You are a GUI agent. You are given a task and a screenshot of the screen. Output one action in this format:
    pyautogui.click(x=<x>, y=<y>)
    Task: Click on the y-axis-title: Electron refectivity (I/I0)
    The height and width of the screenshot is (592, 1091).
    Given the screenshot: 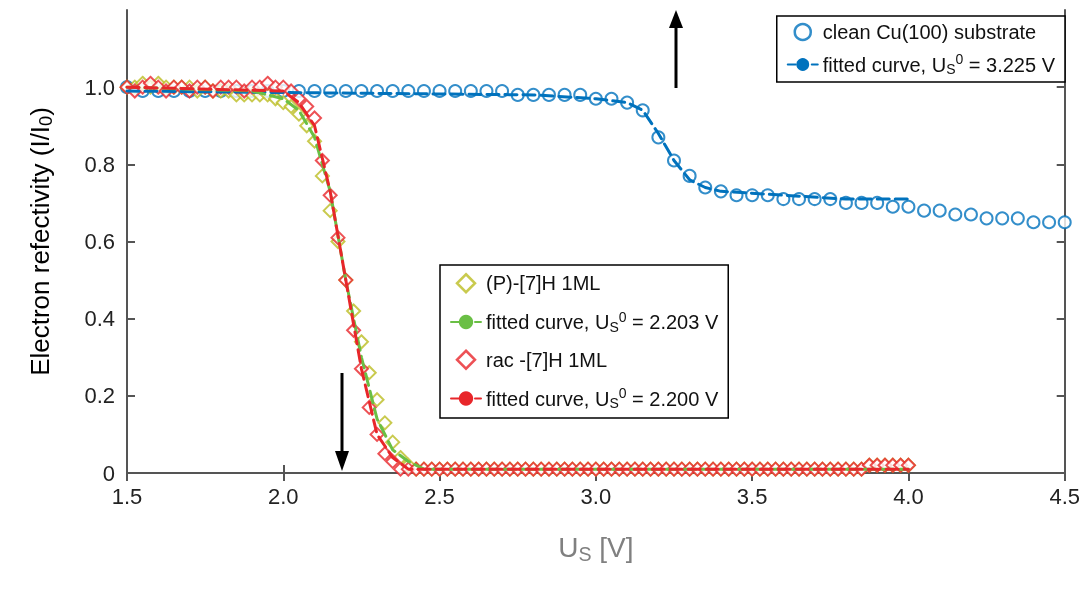 What is the action you would take?
    pyautogui.click(x=40, y=241)
    